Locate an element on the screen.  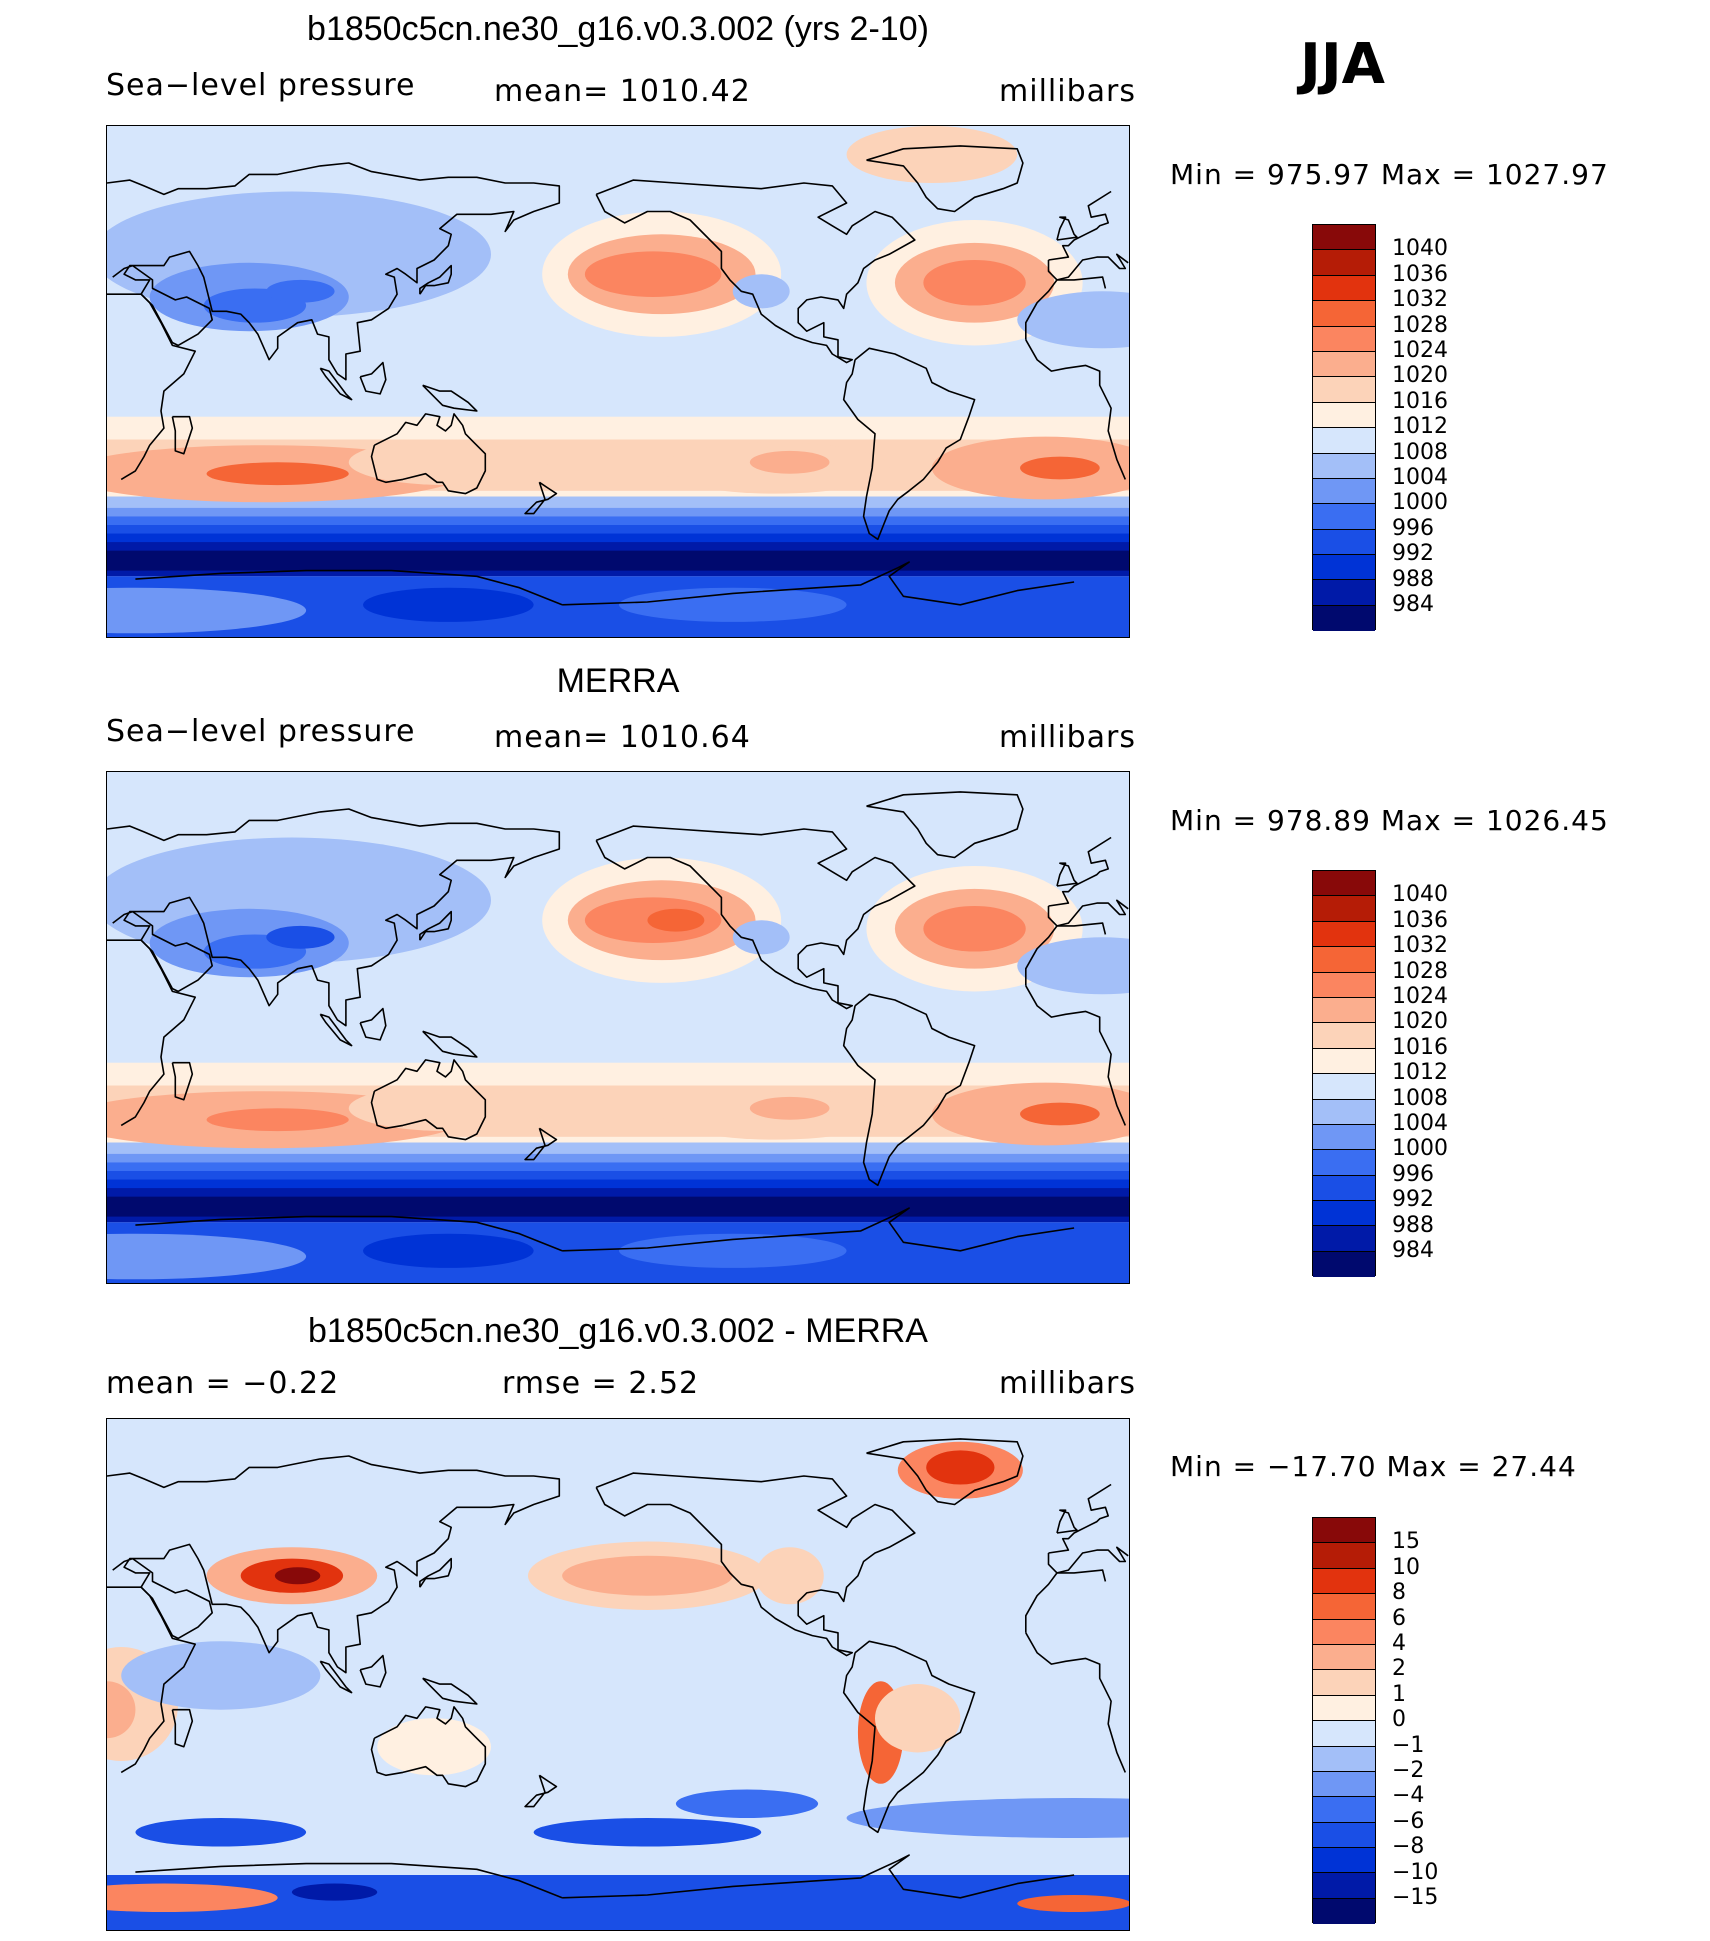
colorbar-level-label: 1020 is located at coordinates (1420, 376).